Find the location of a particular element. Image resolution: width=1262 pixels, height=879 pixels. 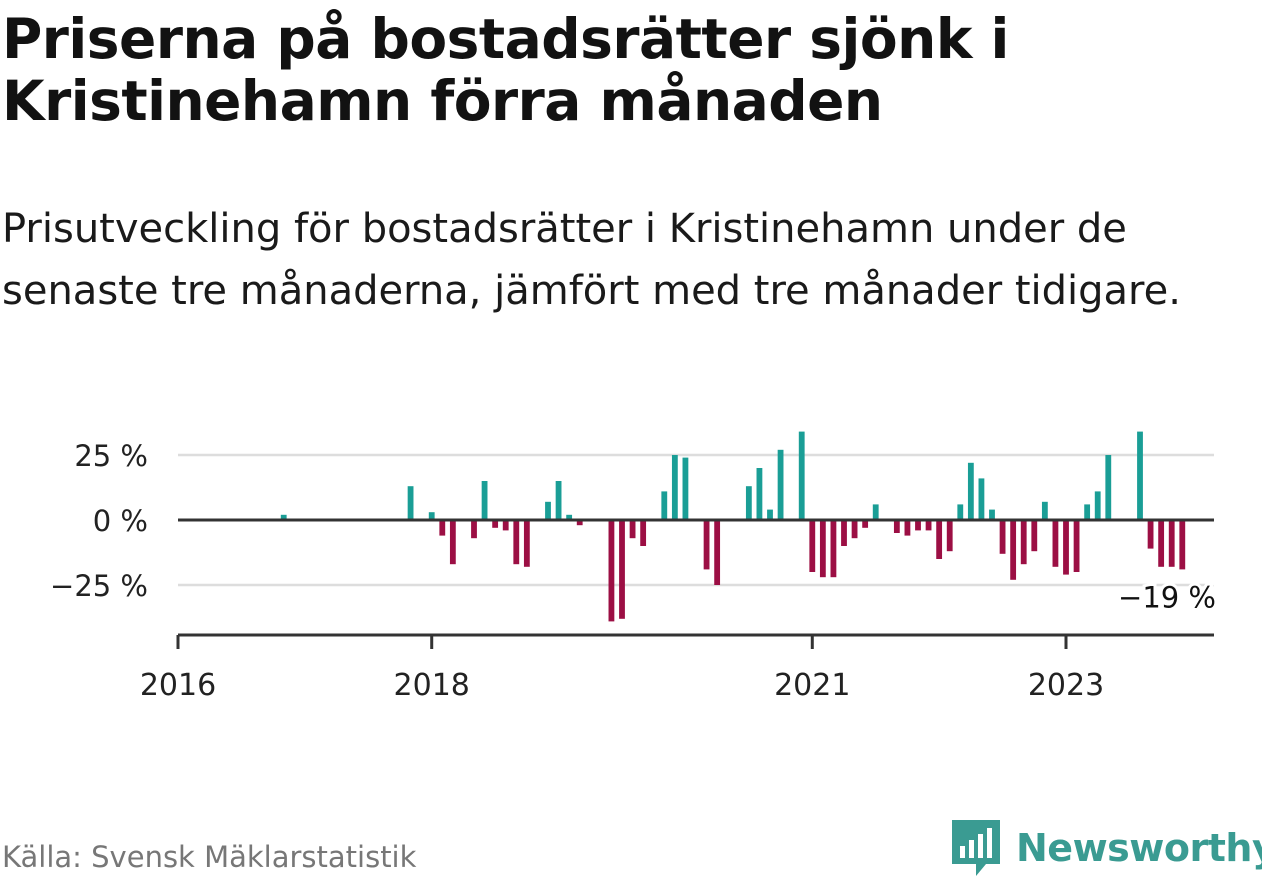

x-tick-label: 2021 is located at coordinates (812, 684).